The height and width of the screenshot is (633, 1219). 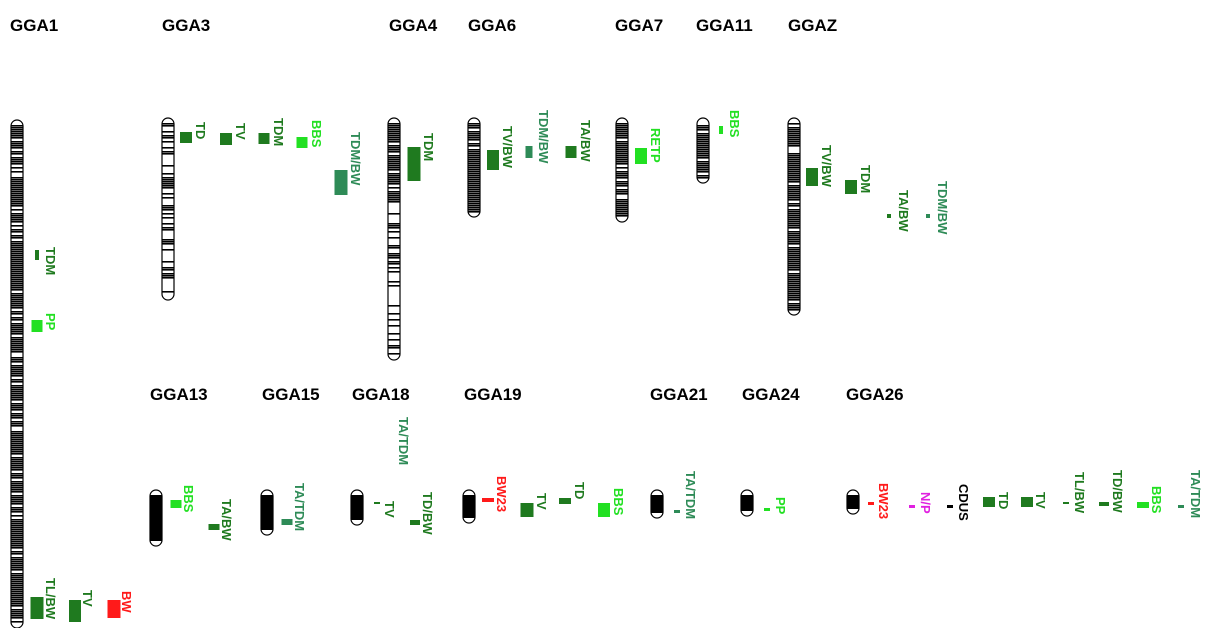 What do you see at coordinates (403, 441) in the screenshot?
I see `gga18-qtl-label: TA/TDM` at bounding box center [403, 441].